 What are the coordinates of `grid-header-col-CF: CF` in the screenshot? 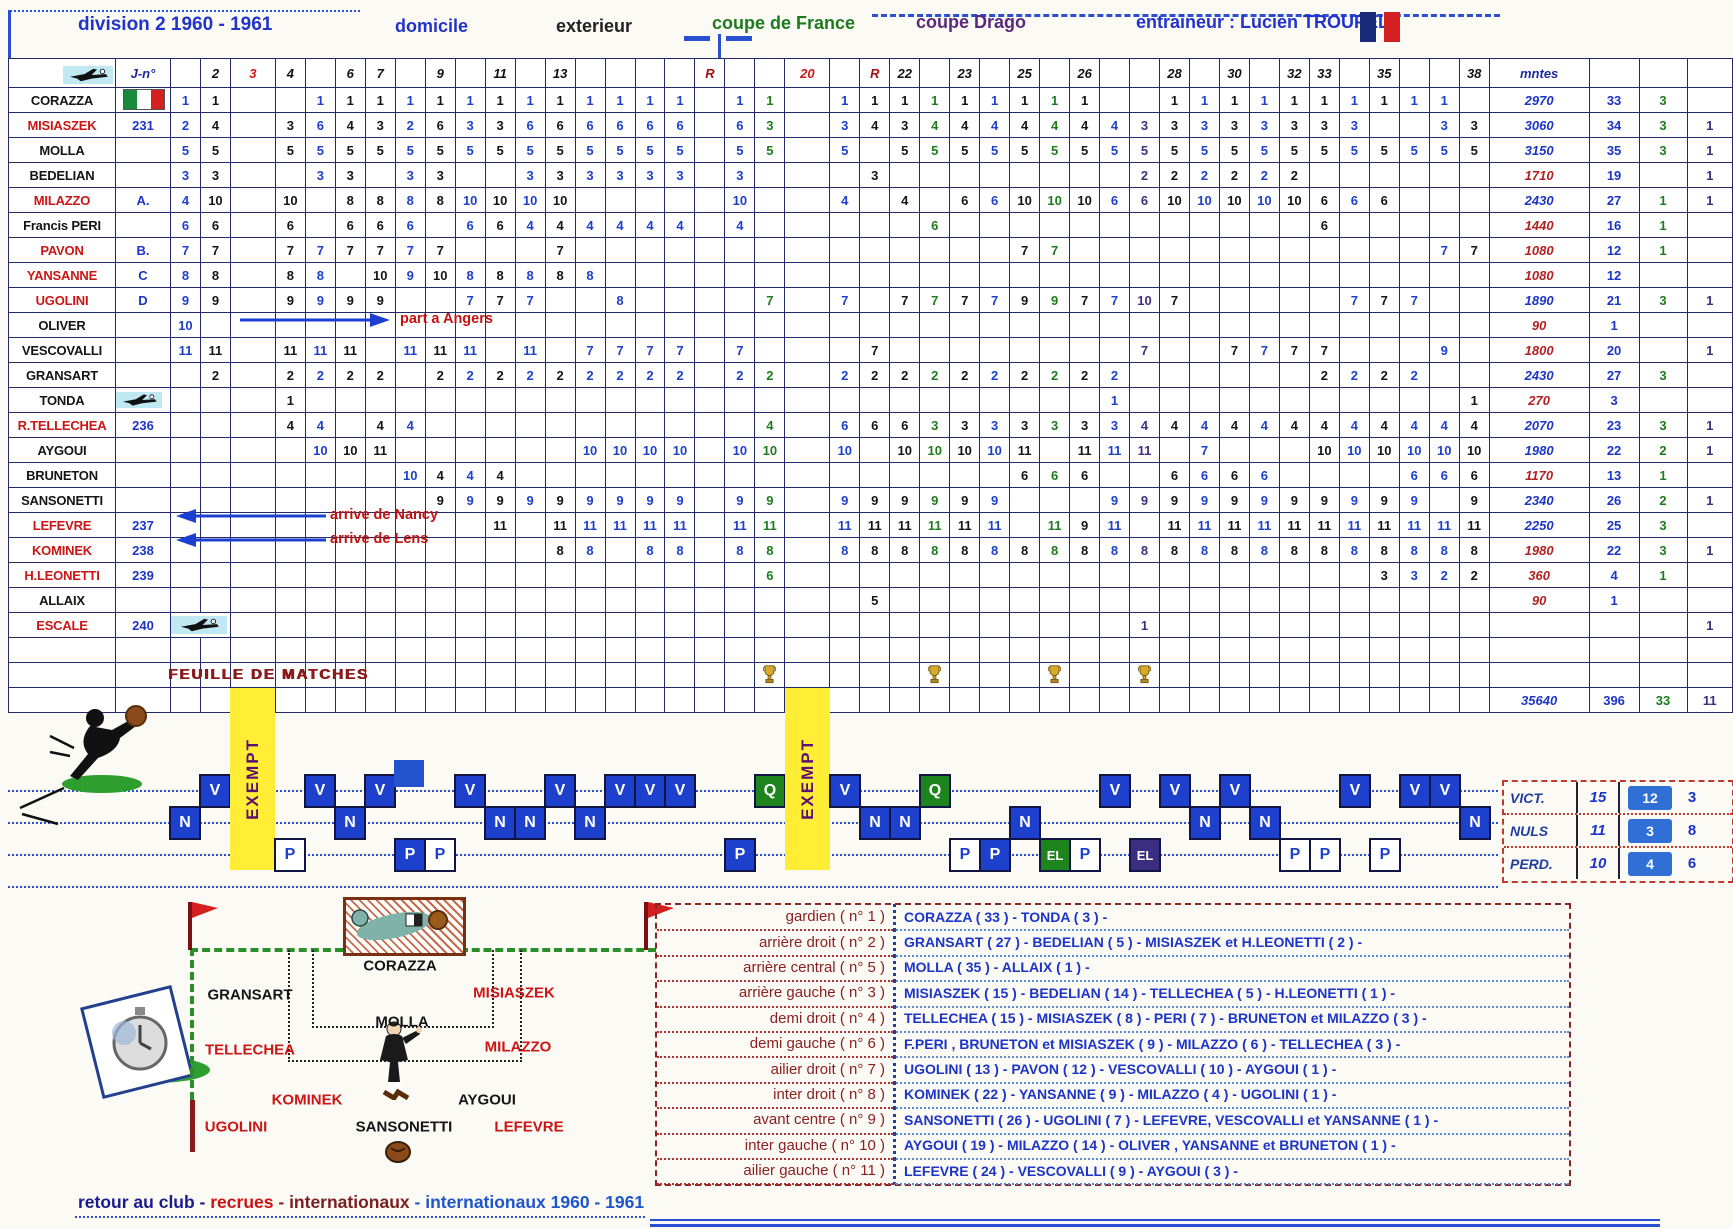 It's located at (770, 73).